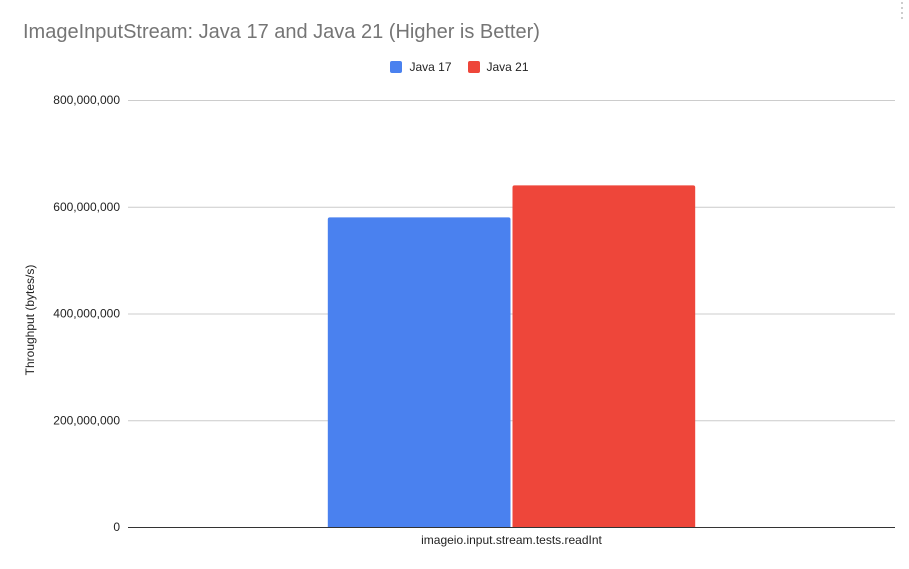 The image size is (909, 569). What do you see at coordinates (454, 67) in the screenshot?
I see `chart-legend: Java 17 Java 21` at bounding box center [454, 67].